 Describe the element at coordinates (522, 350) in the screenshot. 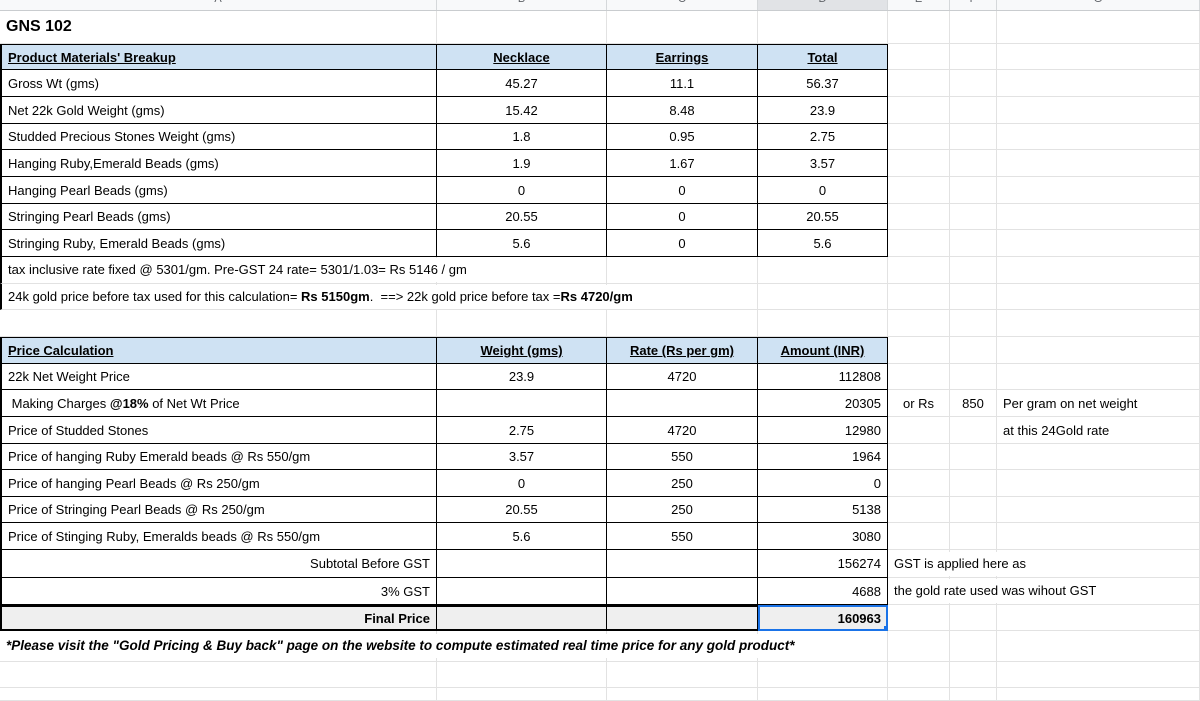

I see `pricing-col-weight: Weight (gms)` at that location.